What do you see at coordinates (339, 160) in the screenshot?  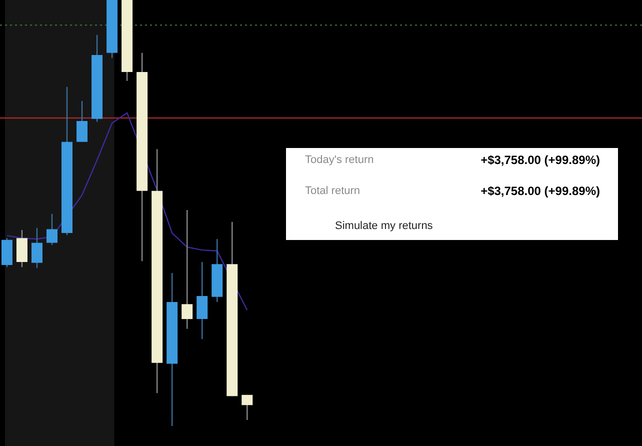 I see `text: Today's return` at bounding box center [339, 160].